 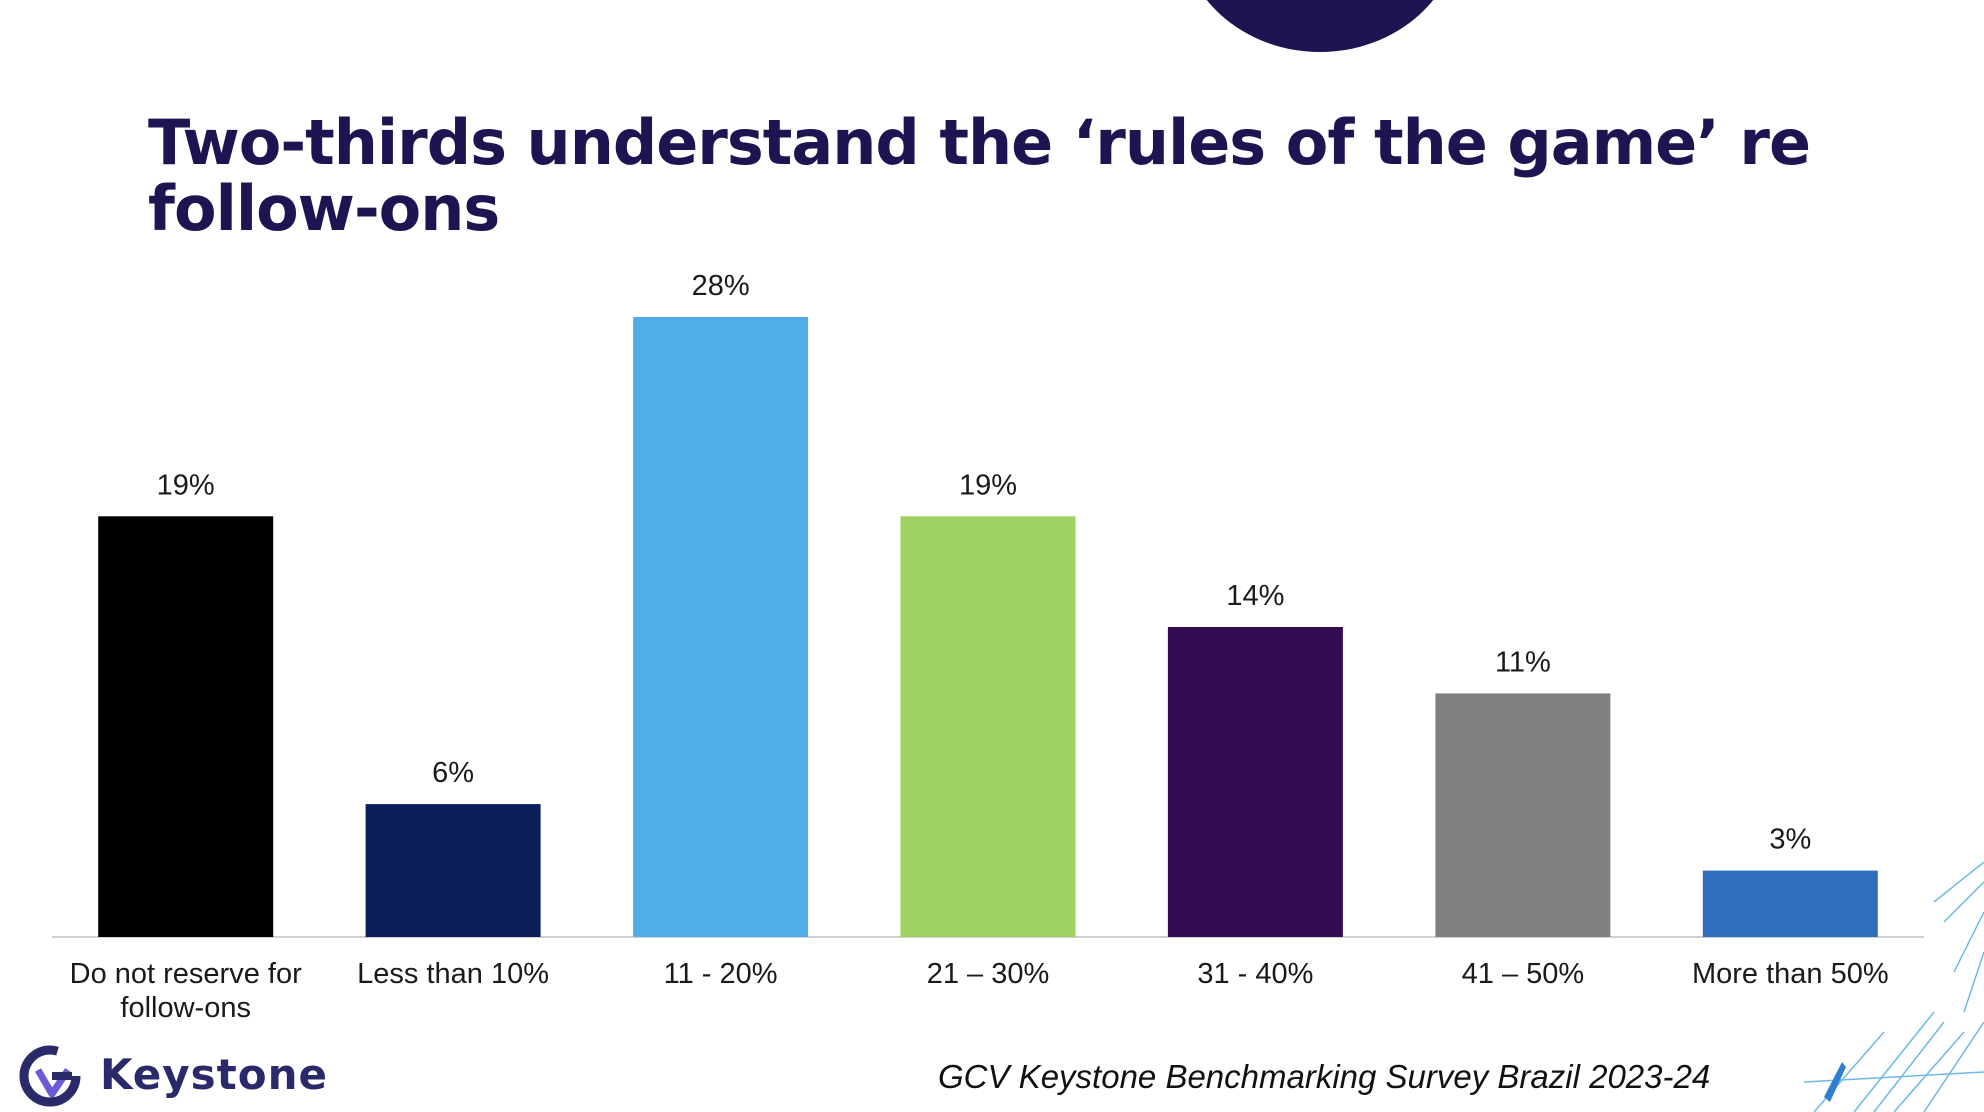 I want to click on data-label-3: 28%, so click(x=721, y=286).